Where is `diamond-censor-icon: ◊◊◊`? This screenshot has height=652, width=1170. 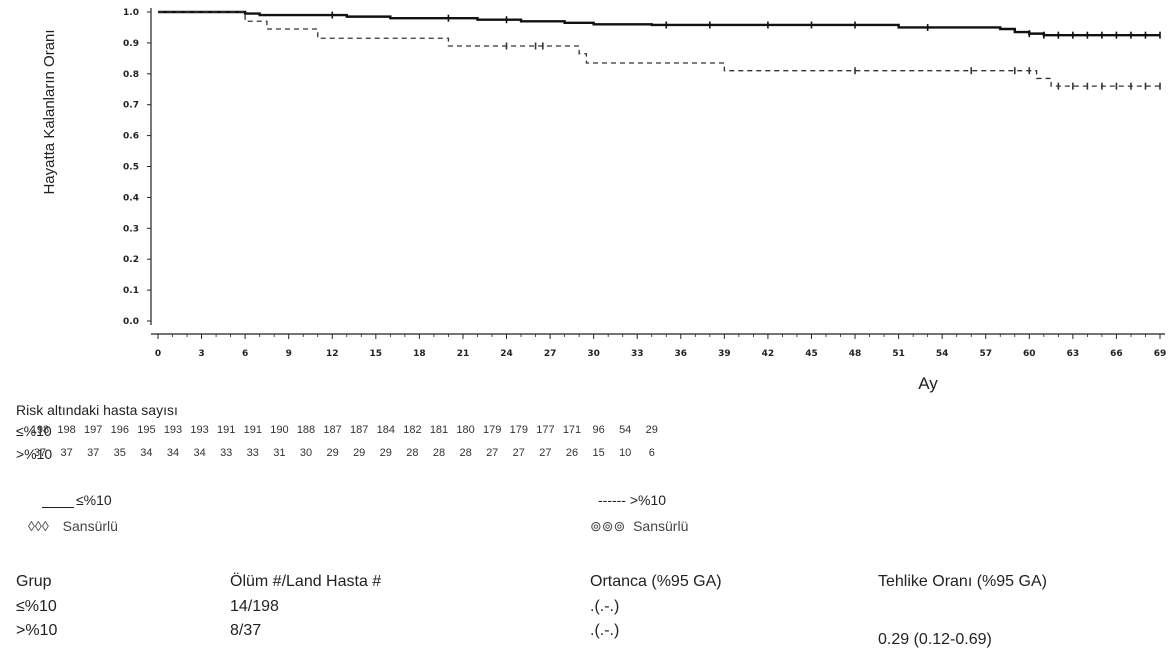
diamond-censor-icon: ◊◊◊ is located at coordinates (38, 526).